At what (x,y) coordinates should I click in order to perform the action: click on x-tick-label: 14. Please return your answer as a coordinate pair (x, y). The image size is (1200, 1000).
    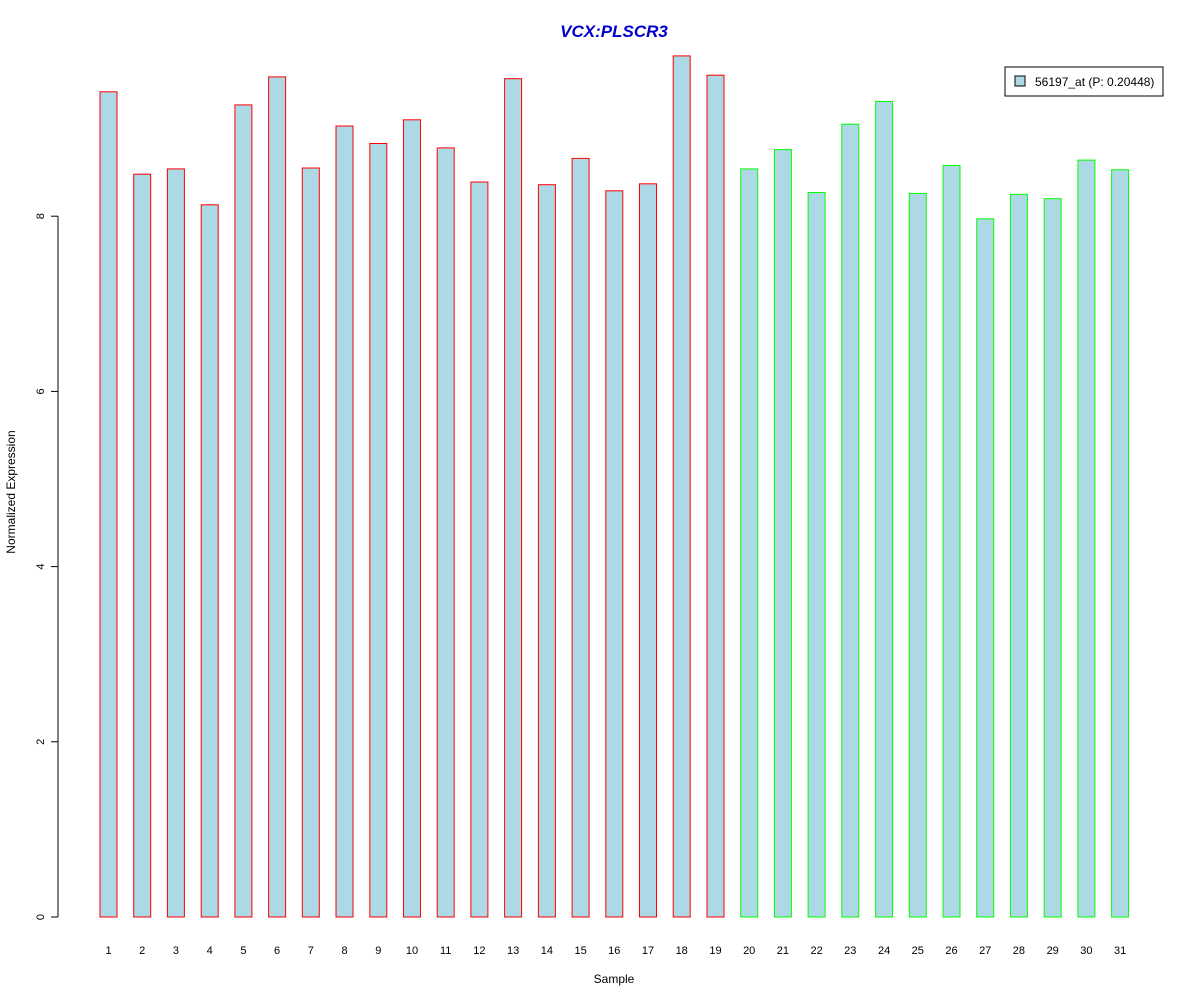
    Looking at the image, I should click on (547, 951).